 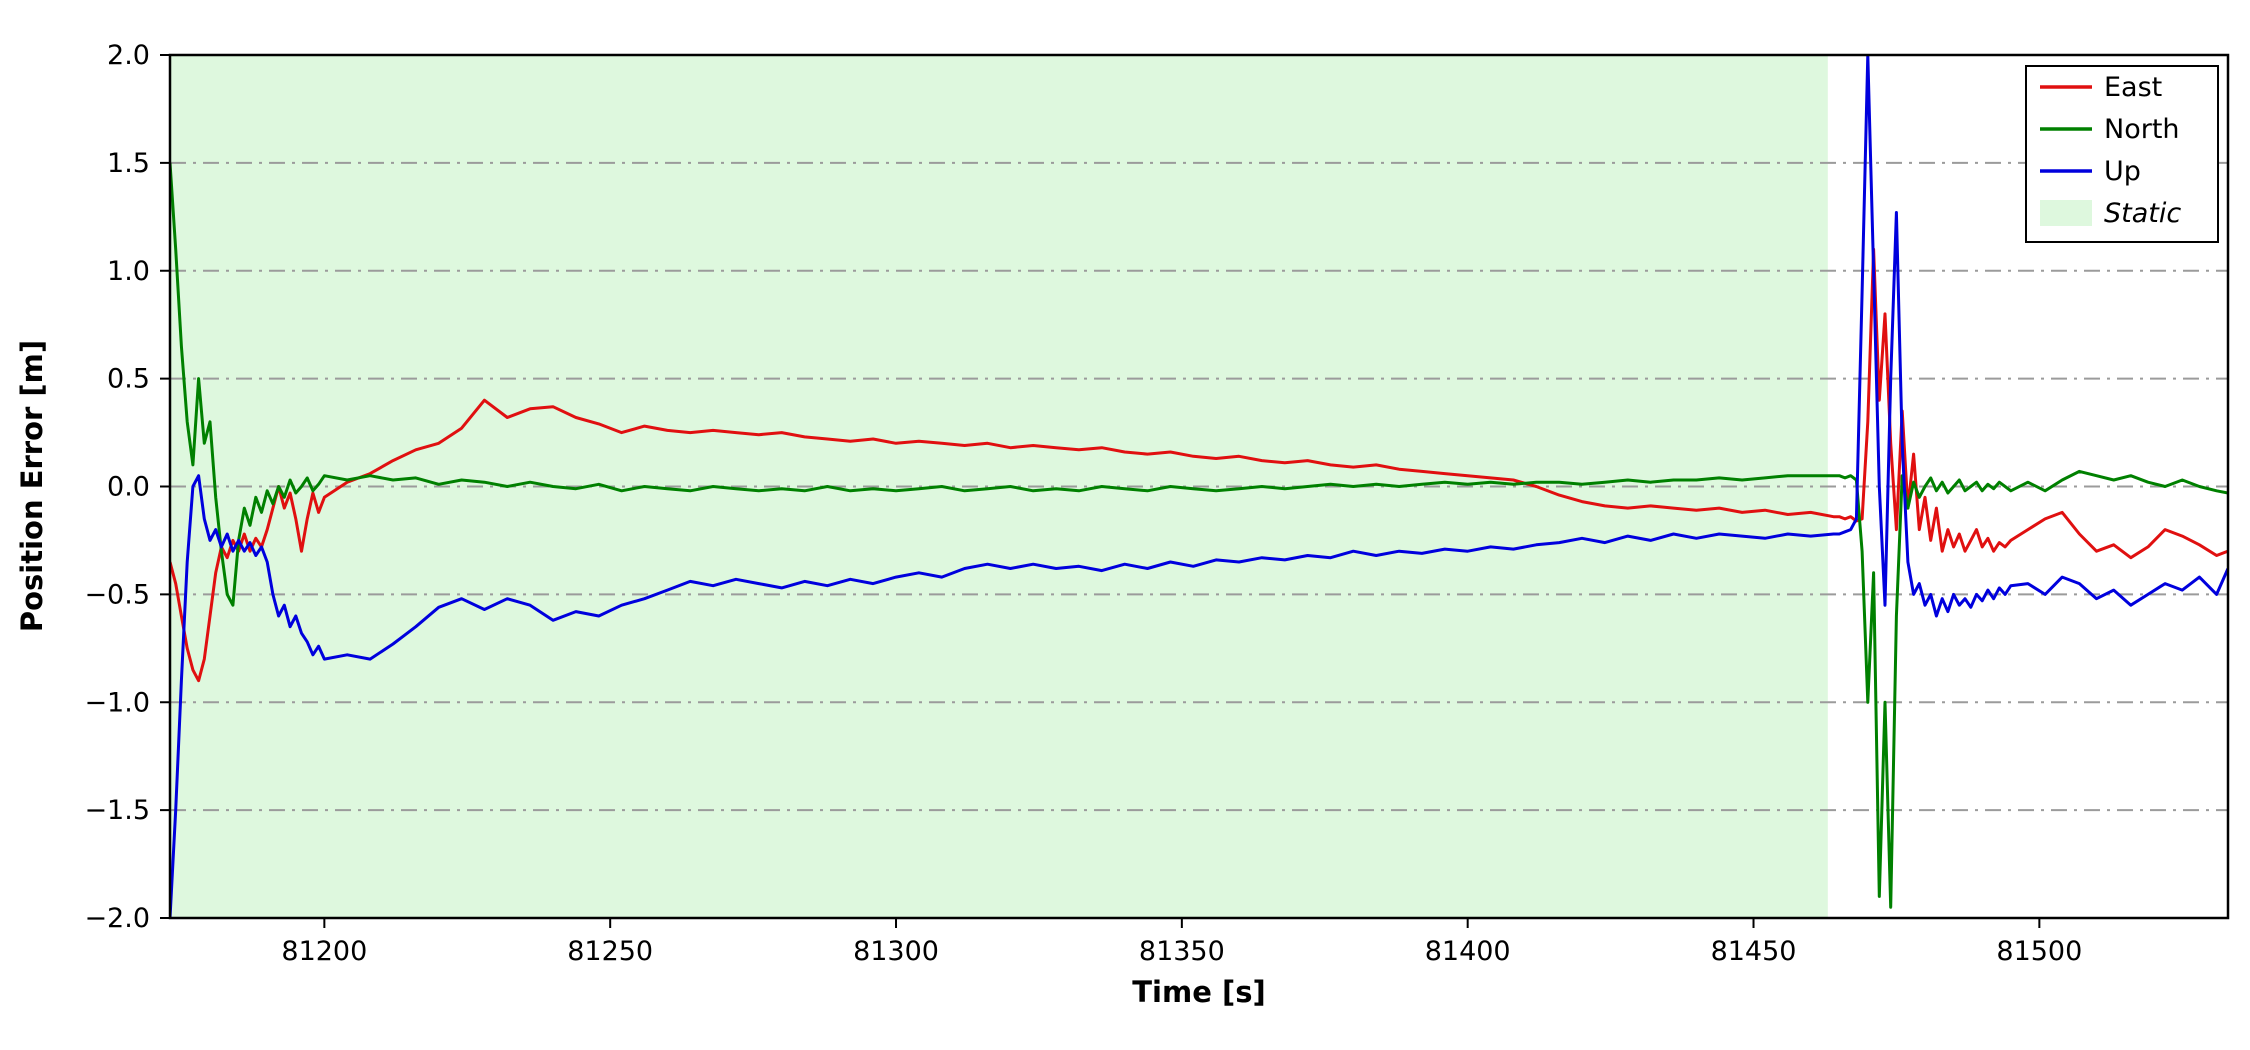 What do you see at coordinates (32, 486) in the screenshot?
I see `y-axis-label: Position Error [m]` at bounding box center [32, 486].